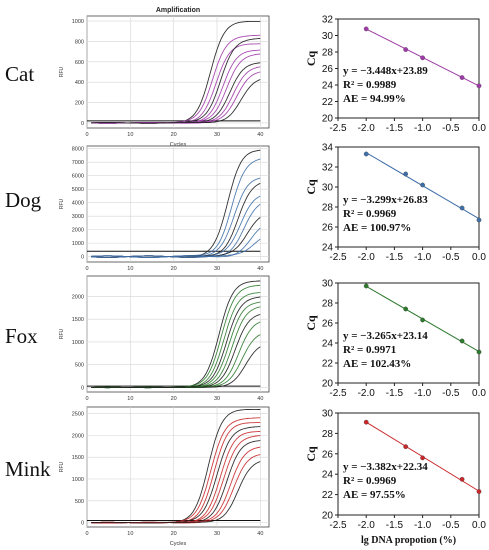 This screenshot has height=550, width=489. Describe the element at coordinates (79, 104) in the screenshot. I see `y-tick-label: 200` at that location.